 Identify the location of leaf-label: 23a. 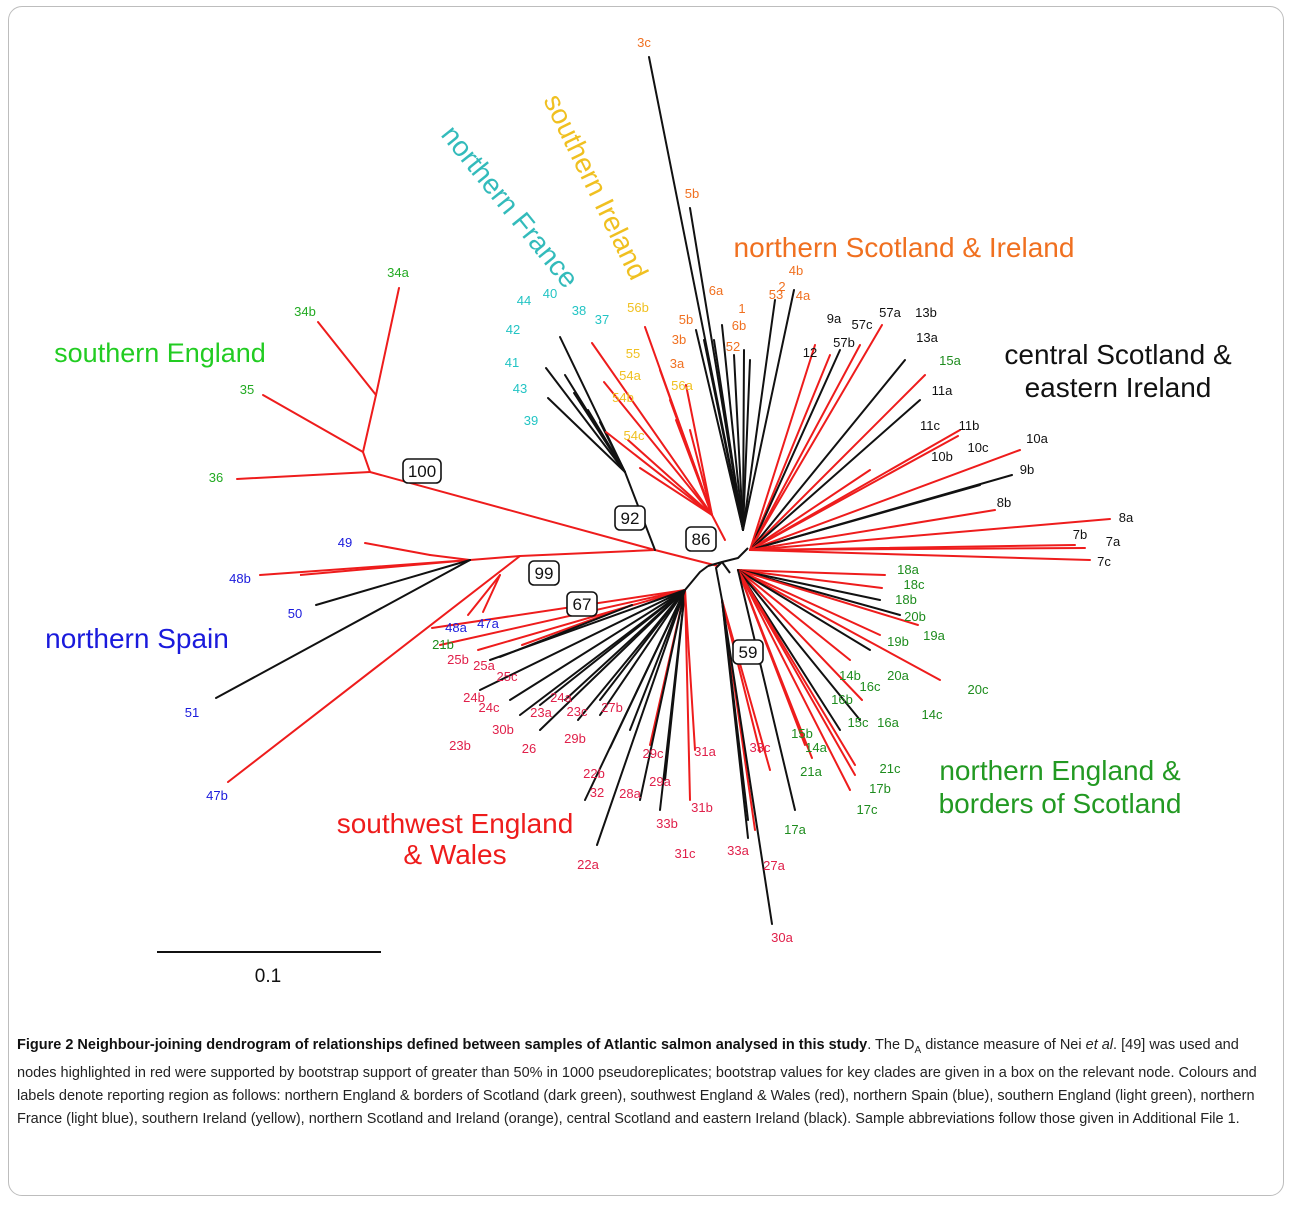
(541, 712).